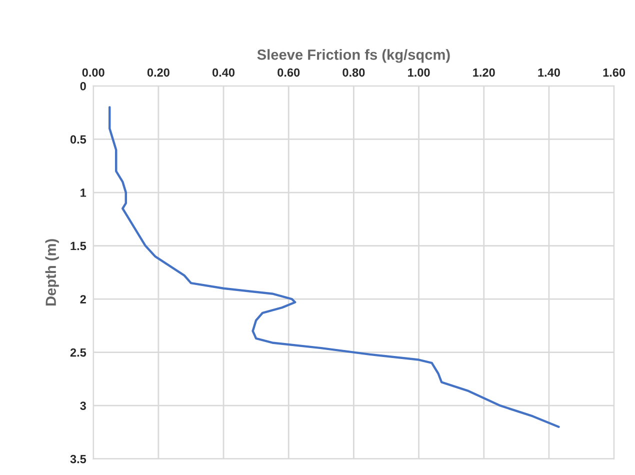  What do you see at coordinates (353, 72) in the screenshot?
I see `x-tick-label: 0.80` at bounding box center [353, 72].